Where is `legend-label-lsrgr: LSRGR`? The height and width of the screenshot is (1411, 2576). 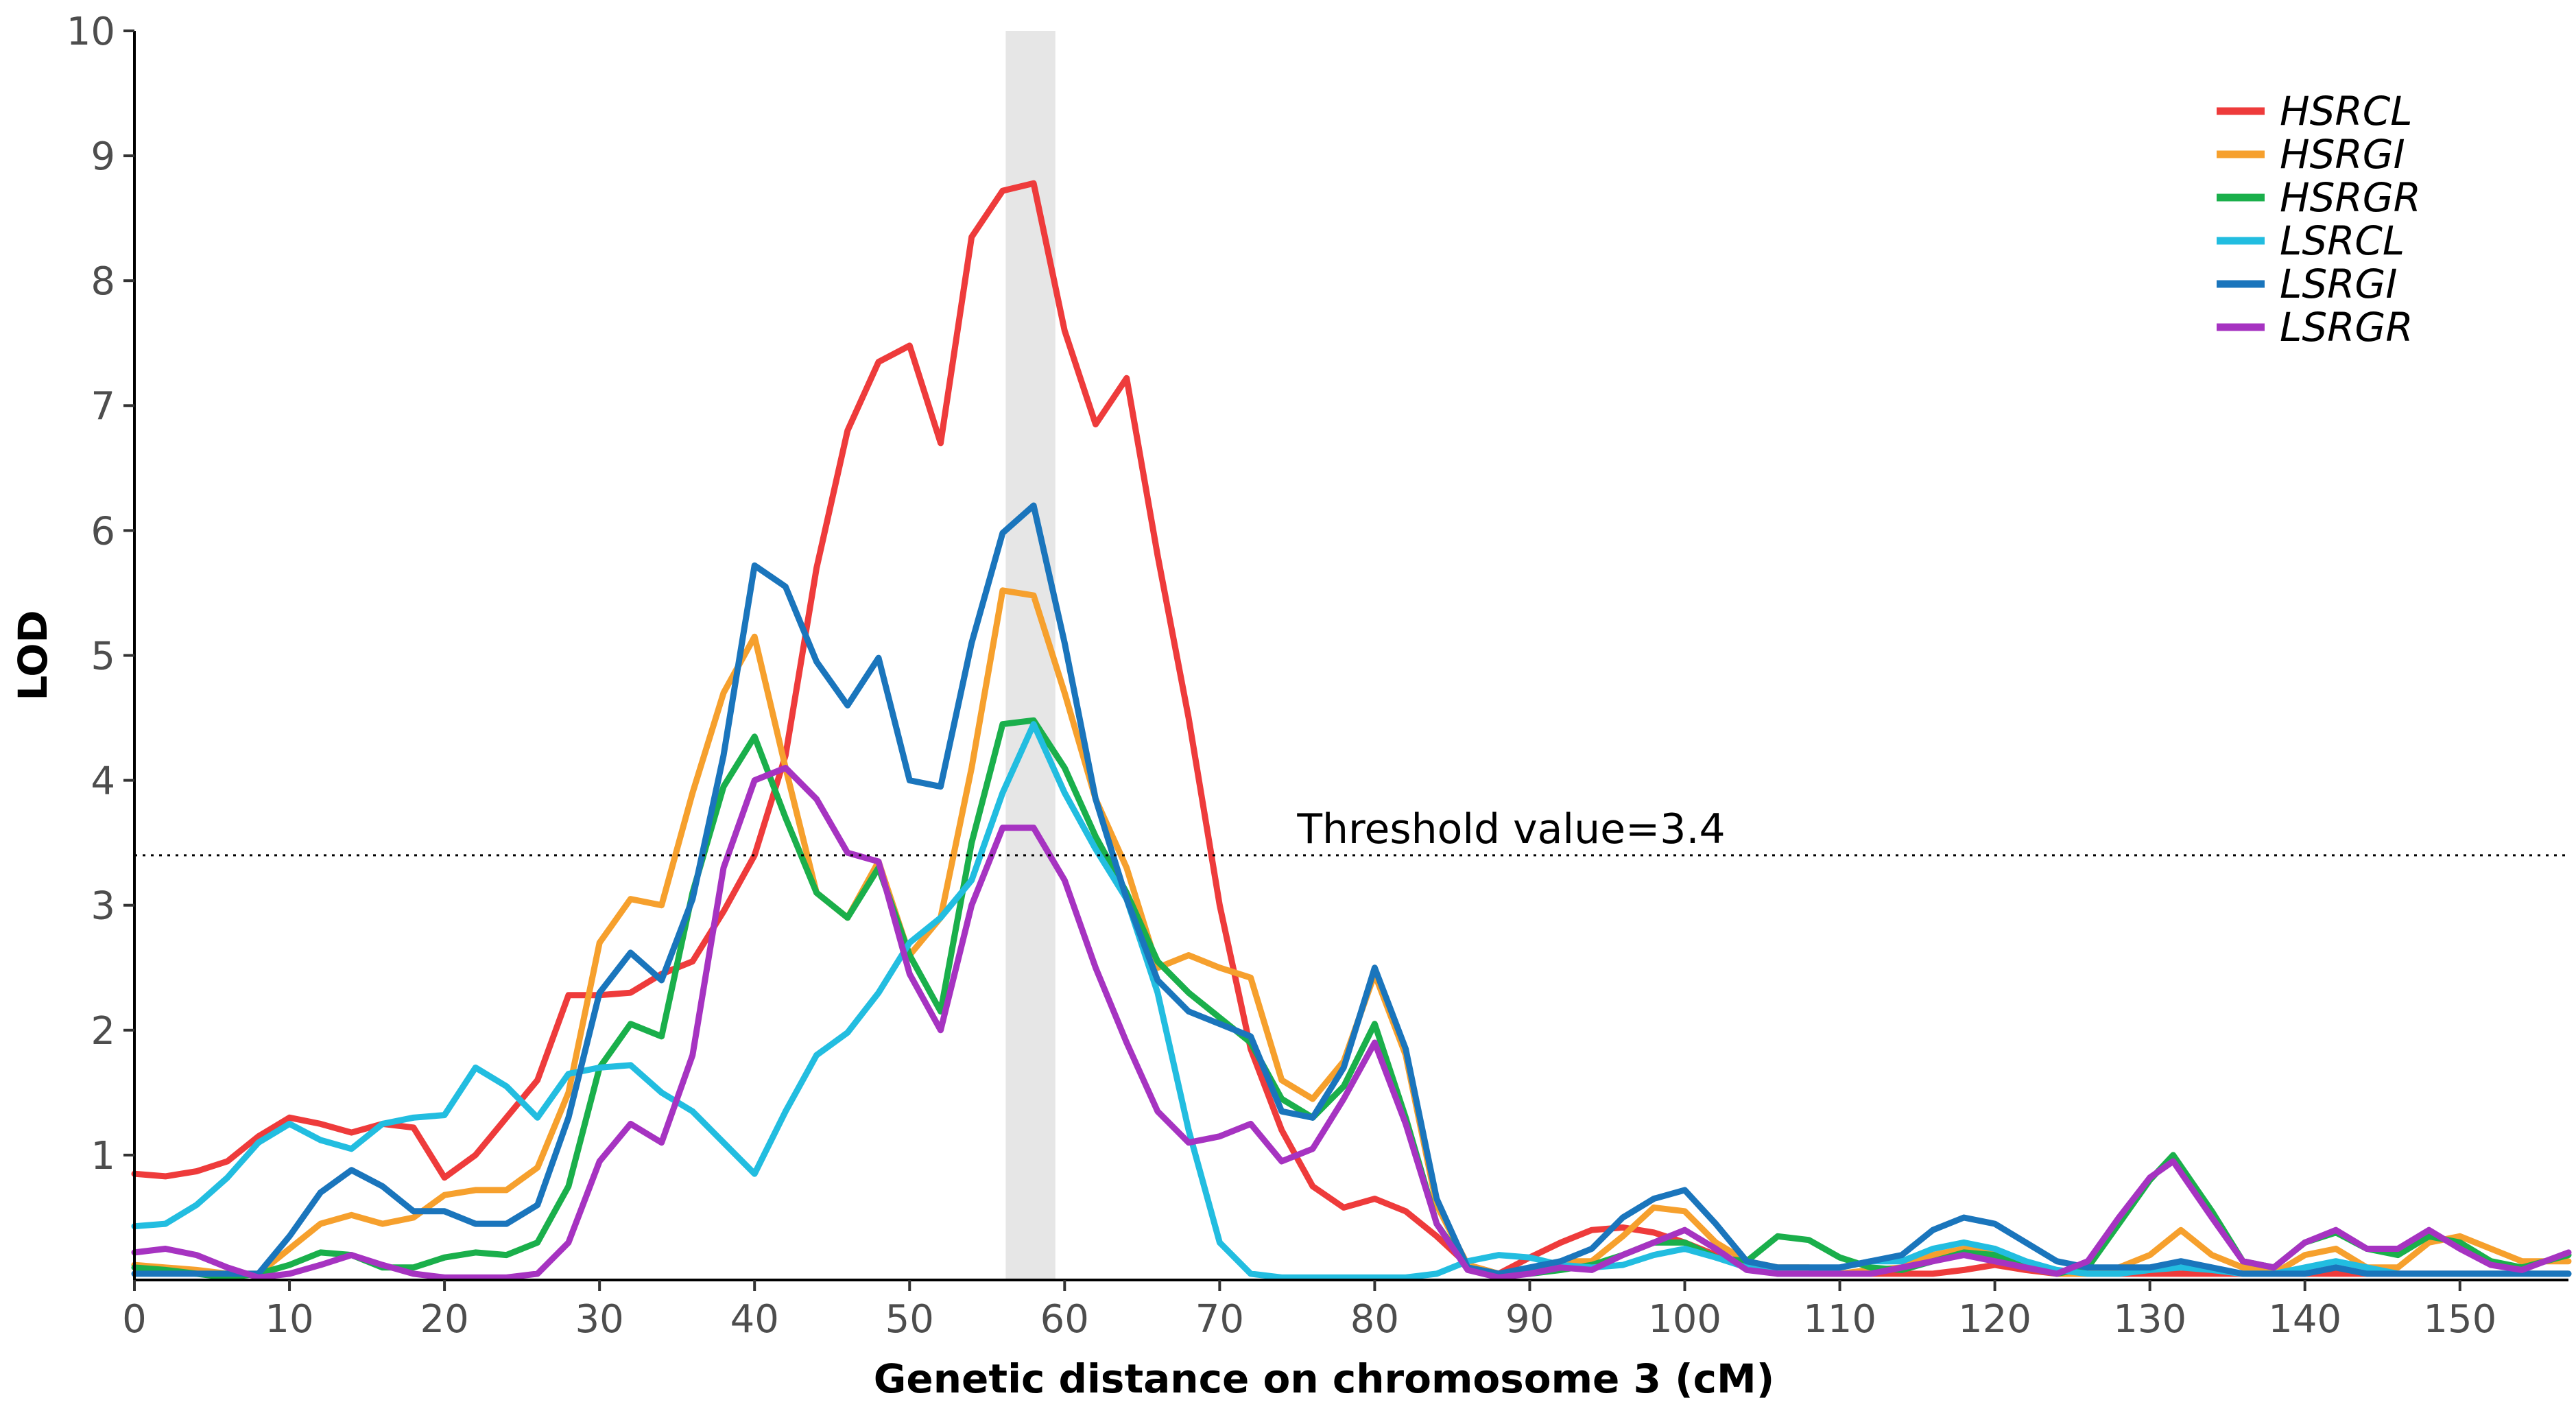 legend-label-lsrgr: LSRGR is located at coordinates (2346, 327).